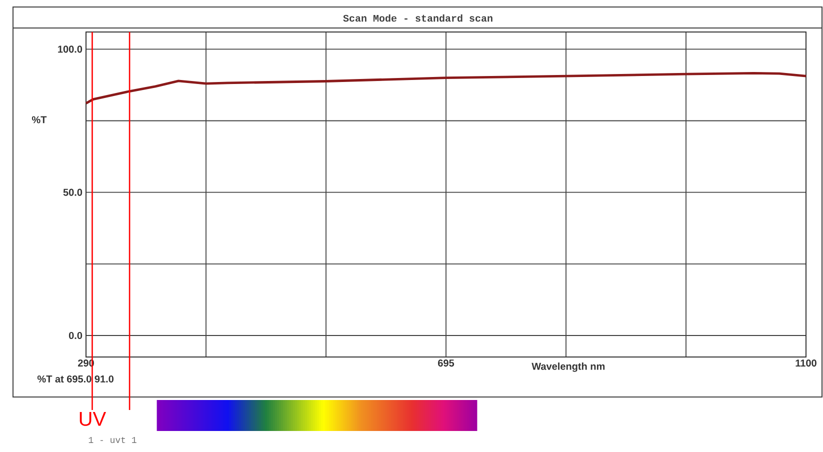 This screenshot has height=452, width=823. What do you see at coordinates (417, 18) in the screenshot?
I see `chart-title: Scan Mode - standard scan` at bounding box center [417, 18].